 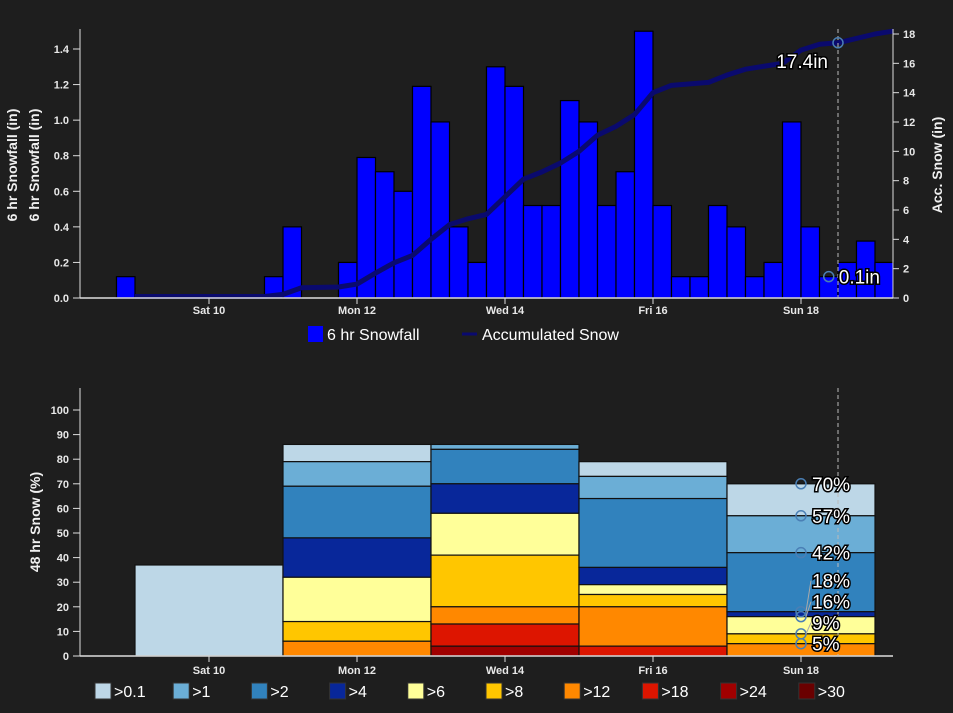 What do you see at coordinates (831, 603) in the screenshot?
I see `probability-value-label: 16%` at bounding box center [831, 603].